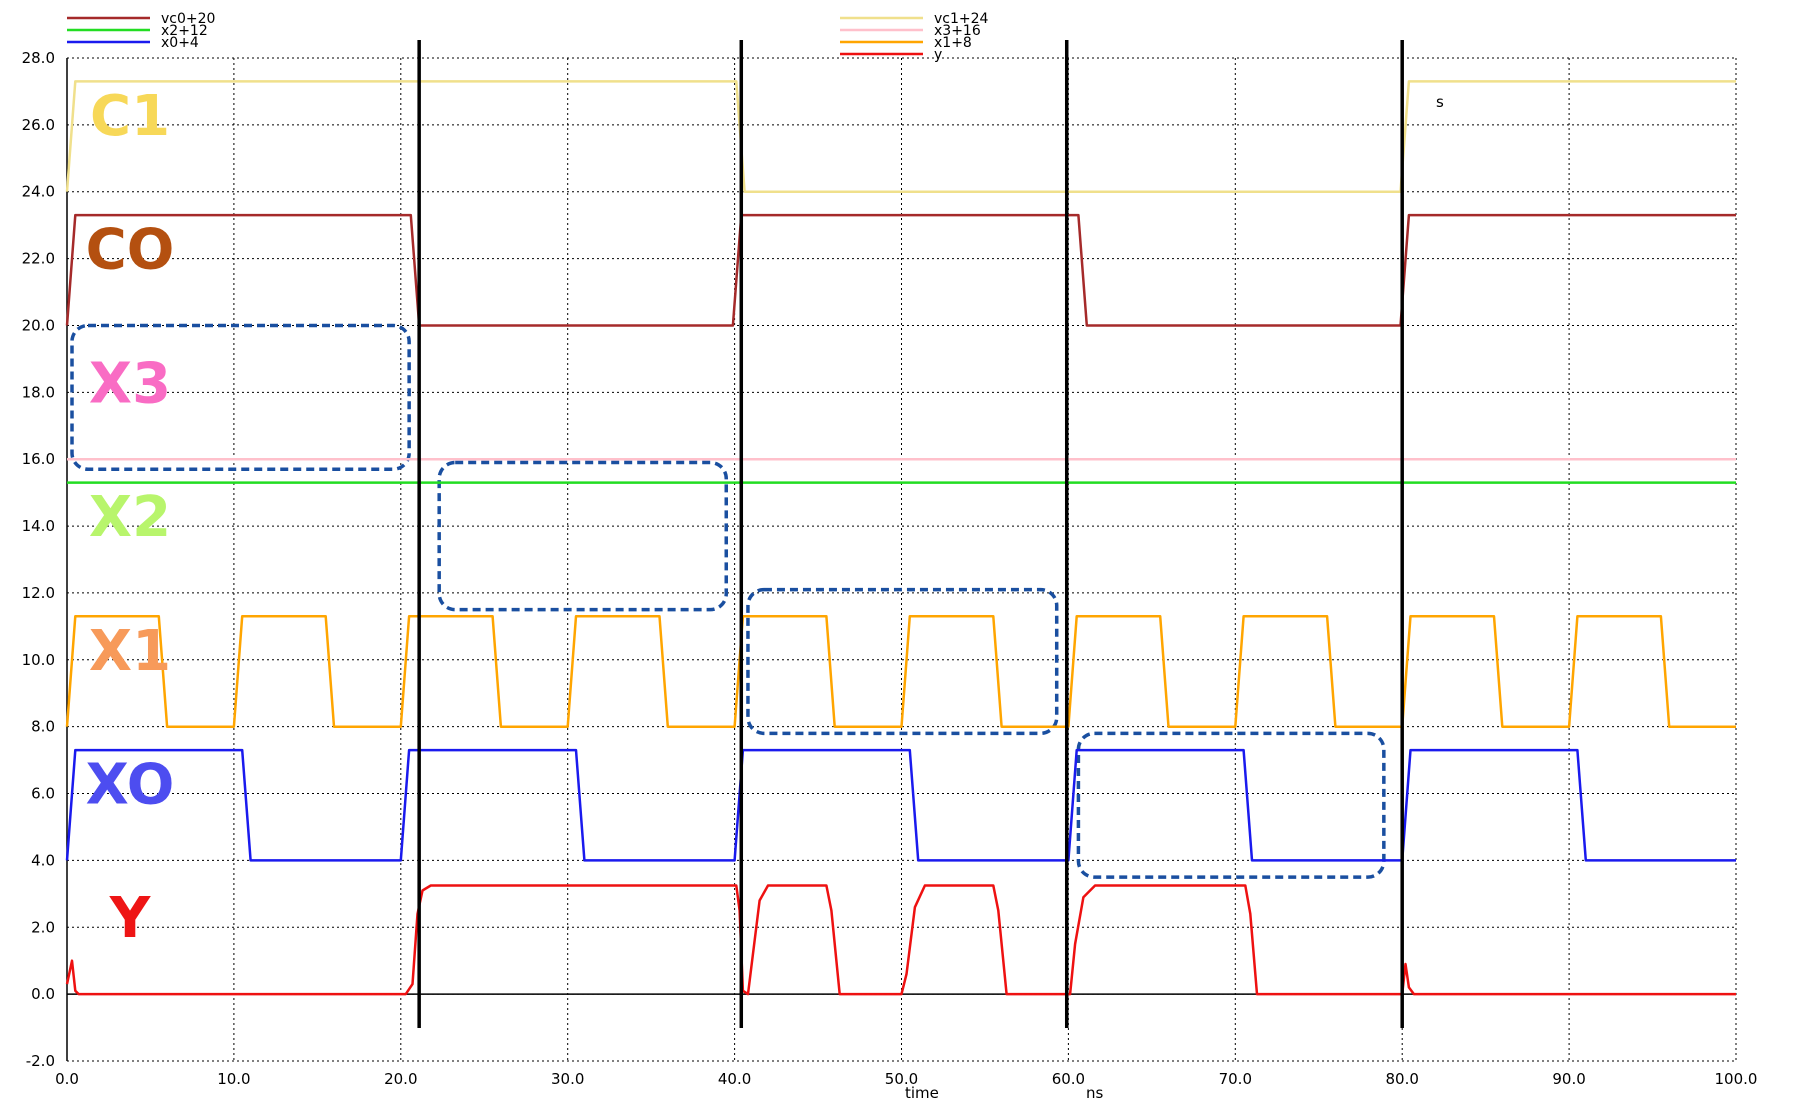 This screenshot has width=1811, height=1109. Describe the element at coordinates (38, 392) in the screenshot. I see `y-tick-label: 18.0` at that location.